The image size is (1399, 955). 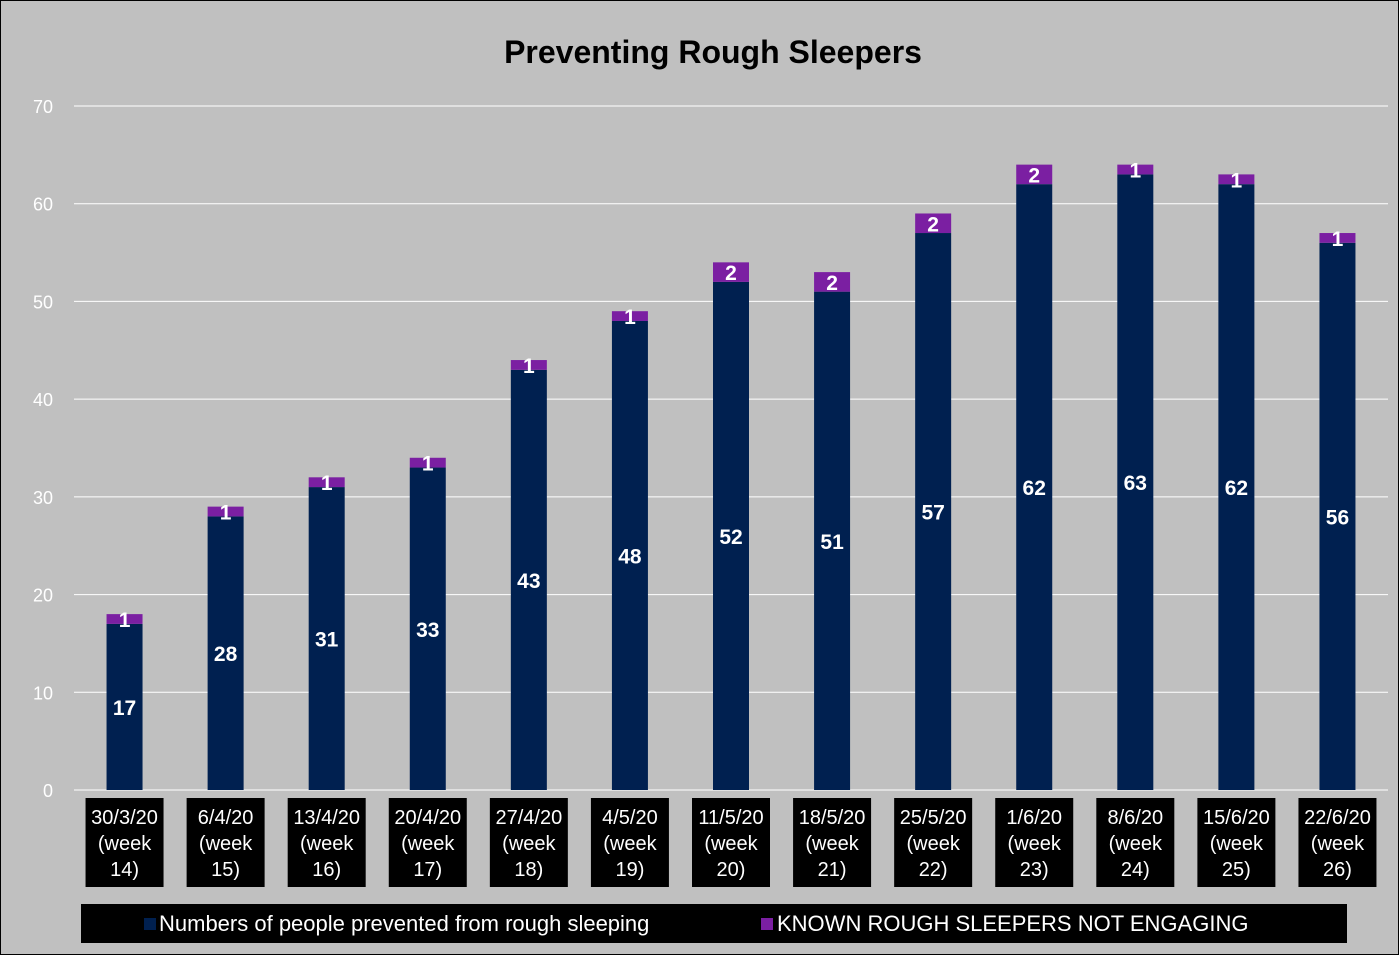 What do you see at coordinates (326, 842) in the screenshot?
I see `x-category: 13/4/20 (week 16)` at bounding box center [326, 842].